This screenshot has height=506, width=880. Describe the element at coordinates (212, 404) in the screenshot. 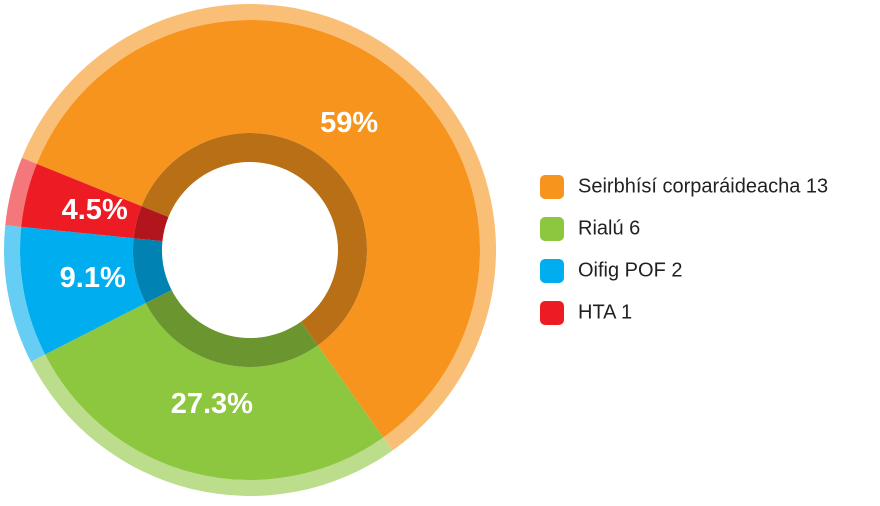

I see `slice-label: 27.3%` at that location.